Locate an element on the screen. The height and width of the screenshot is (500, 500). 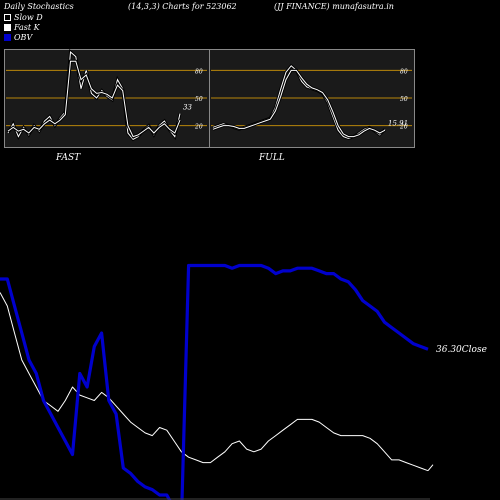
full-last-value-label: 15.91 is located at coordinates (398, 123).